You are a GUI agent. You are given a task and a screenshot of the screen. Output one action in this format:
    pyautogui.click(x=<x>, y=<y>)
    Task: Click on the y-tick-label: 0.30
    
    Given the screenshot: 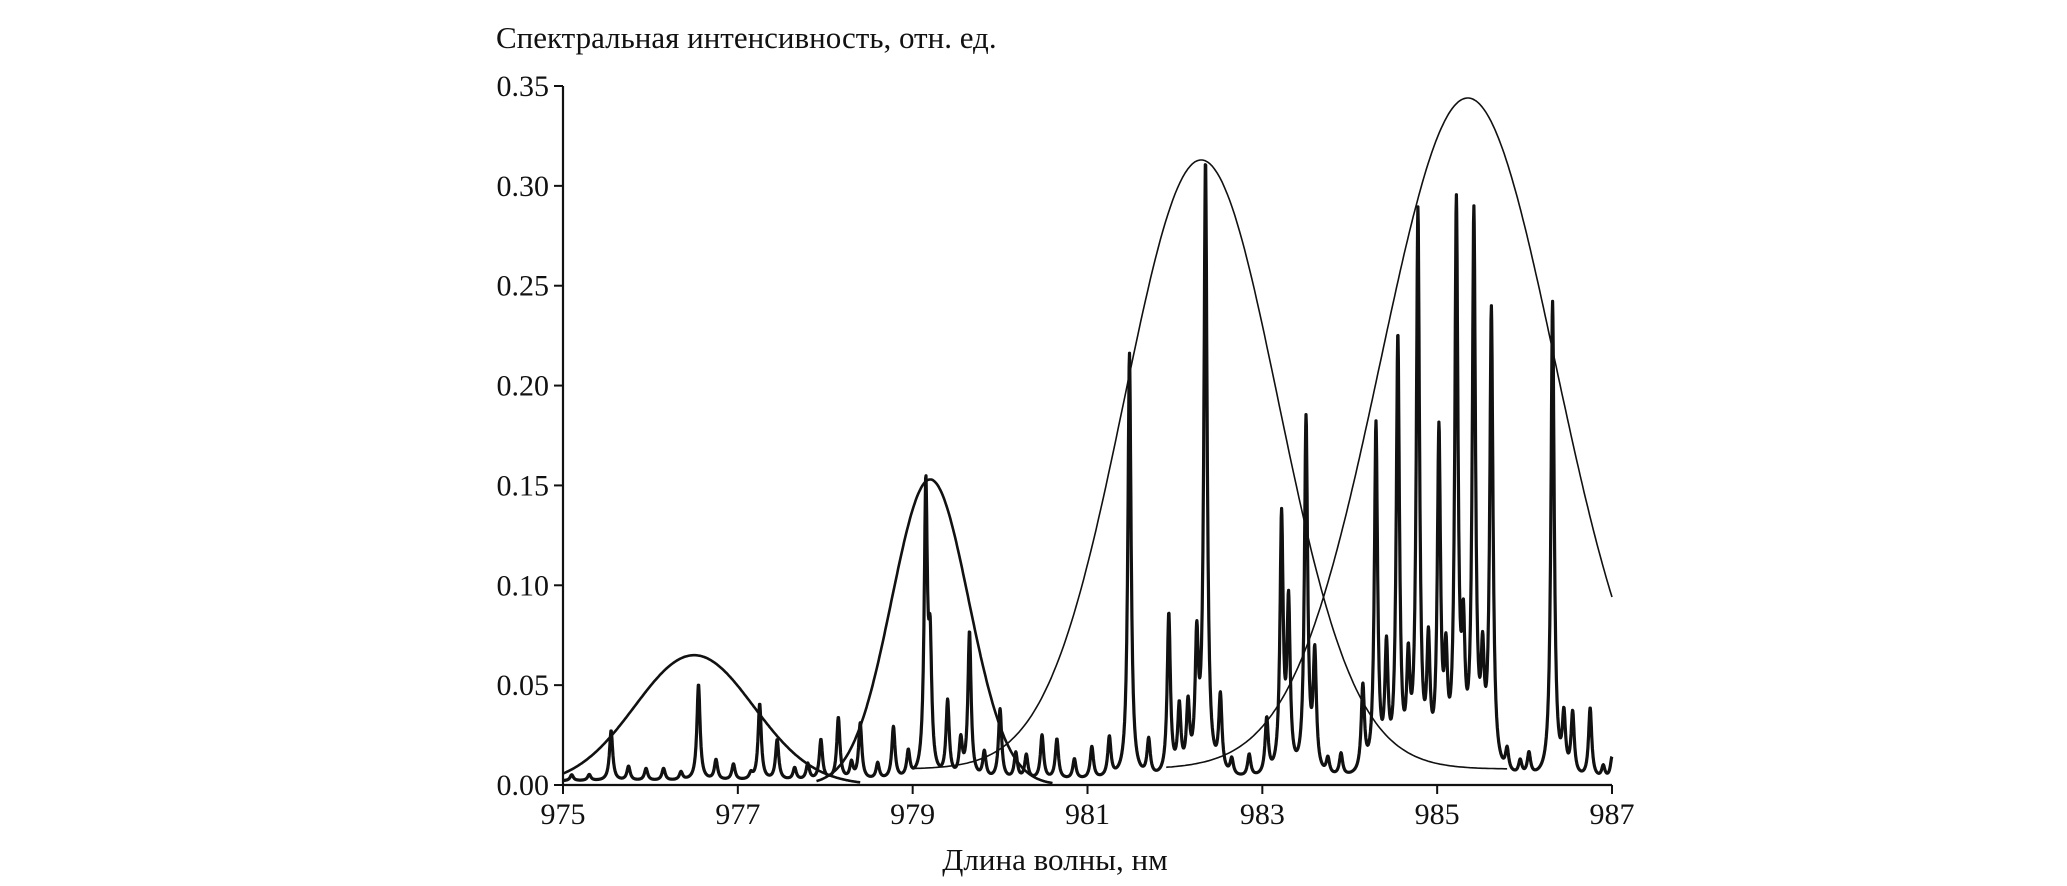 What is the action you would take?
    pyautogui.click(x=523, y=186)
    